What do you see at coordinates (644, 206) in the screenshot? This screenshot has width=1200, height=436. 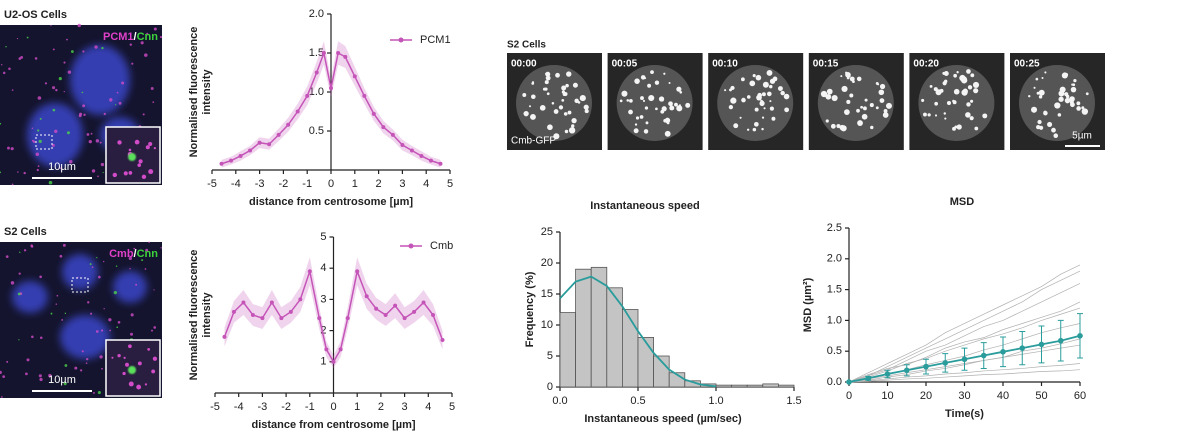 I see `chart-title: Instantaneous speed` at bounding box center [644, 206].